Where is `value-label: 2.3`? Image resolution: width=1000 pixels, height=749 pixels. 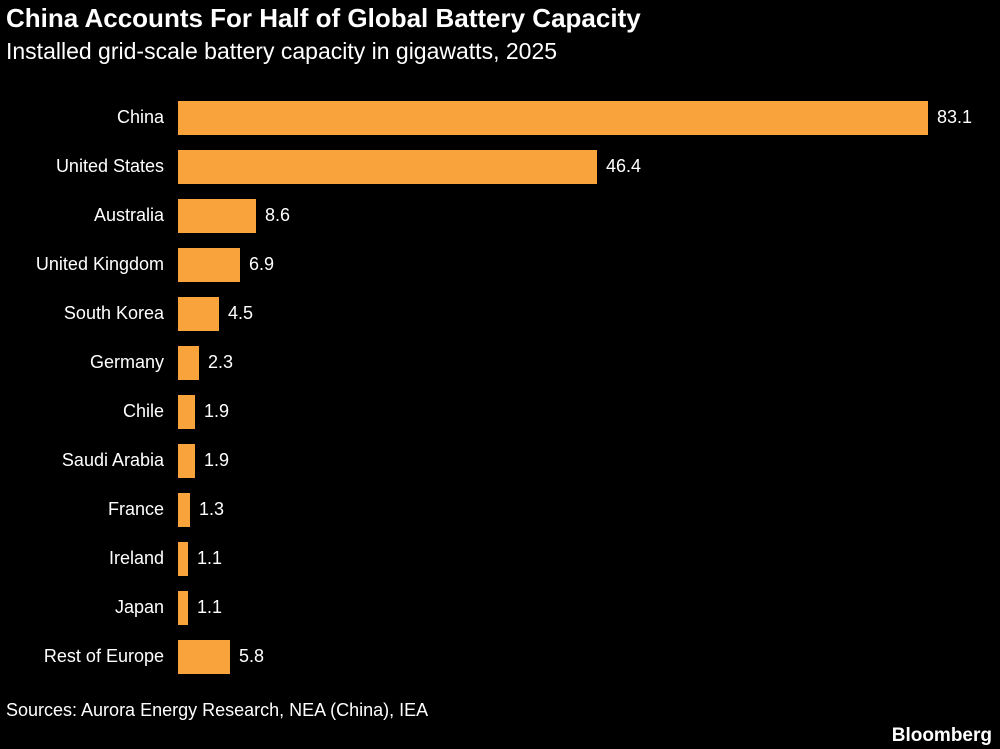
value-label: 2.3 is located at coordinates (221, 362).